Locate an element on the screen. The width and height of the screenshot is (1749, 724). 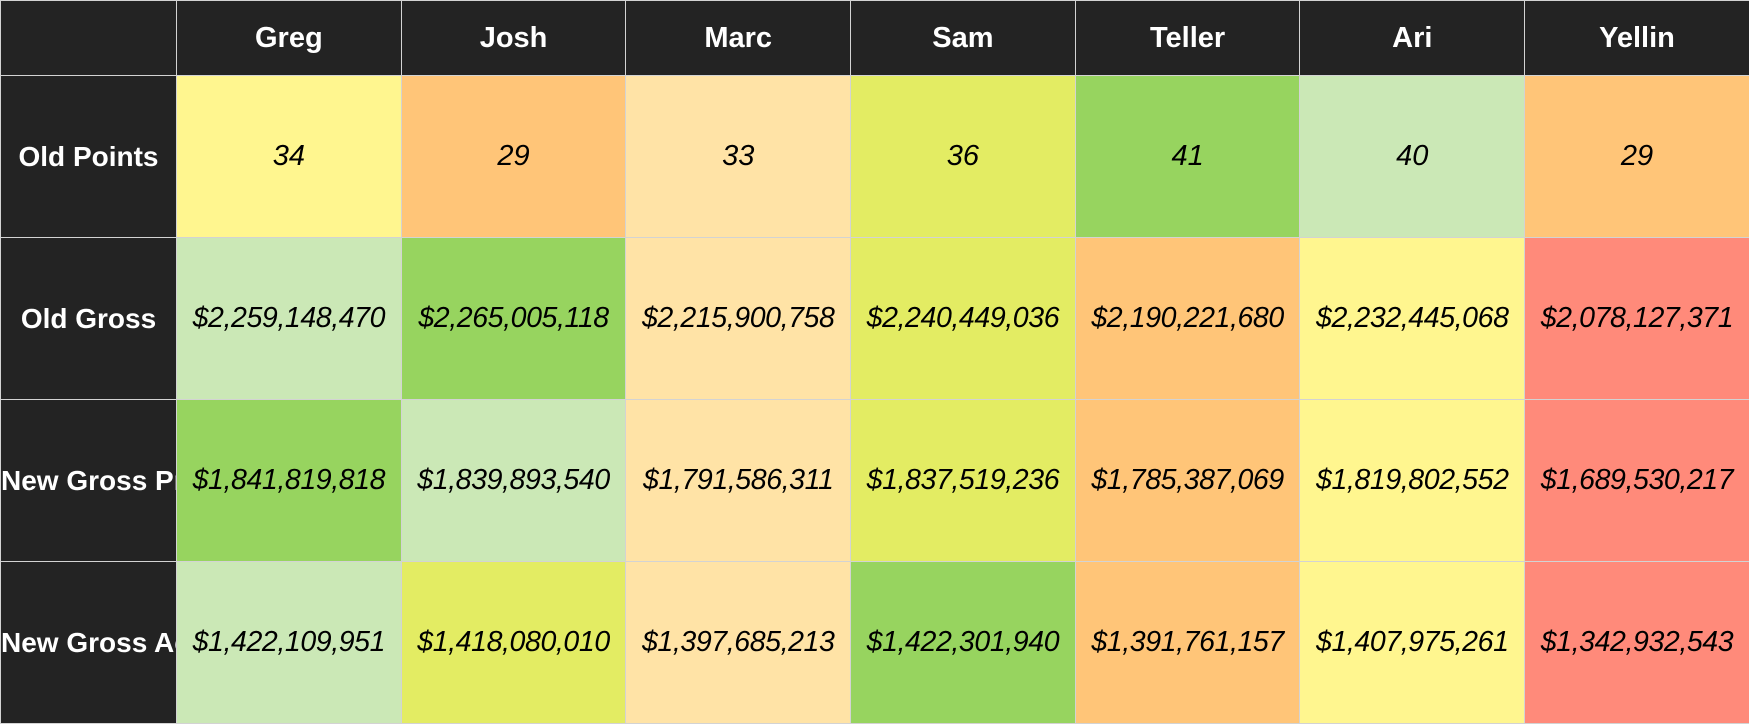
data-cell: $1,791,586,311 is located at coordinates (738, 481).